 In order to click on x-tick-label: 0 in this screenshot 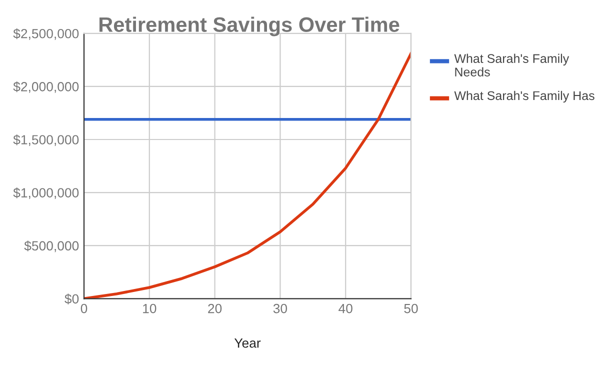, I will do `click(84, 309)`.